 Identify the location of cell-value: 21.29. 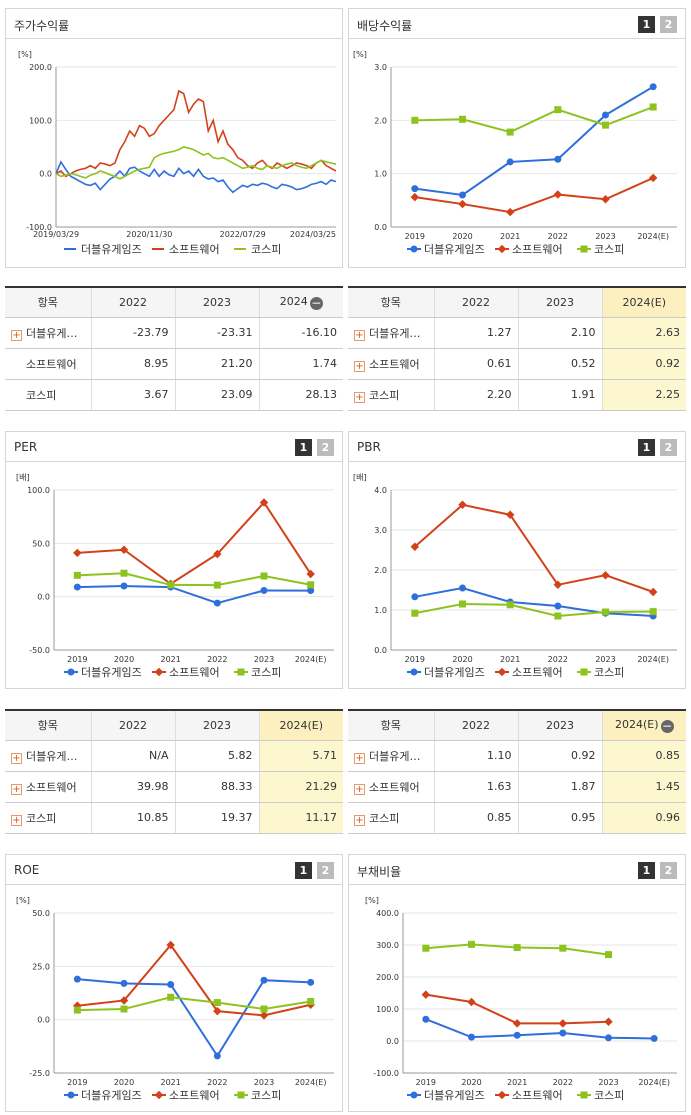
(321, 786).